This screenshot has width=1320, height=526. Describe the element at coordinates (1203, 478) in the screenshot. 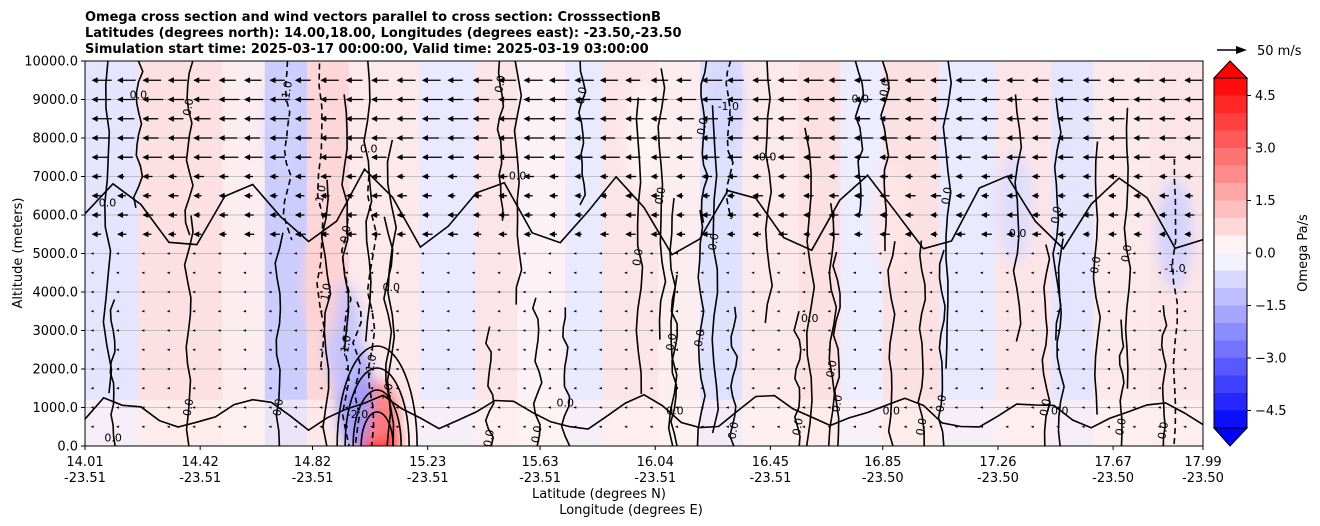

I see `x-tick-label-longitude: -23.50` at that location.